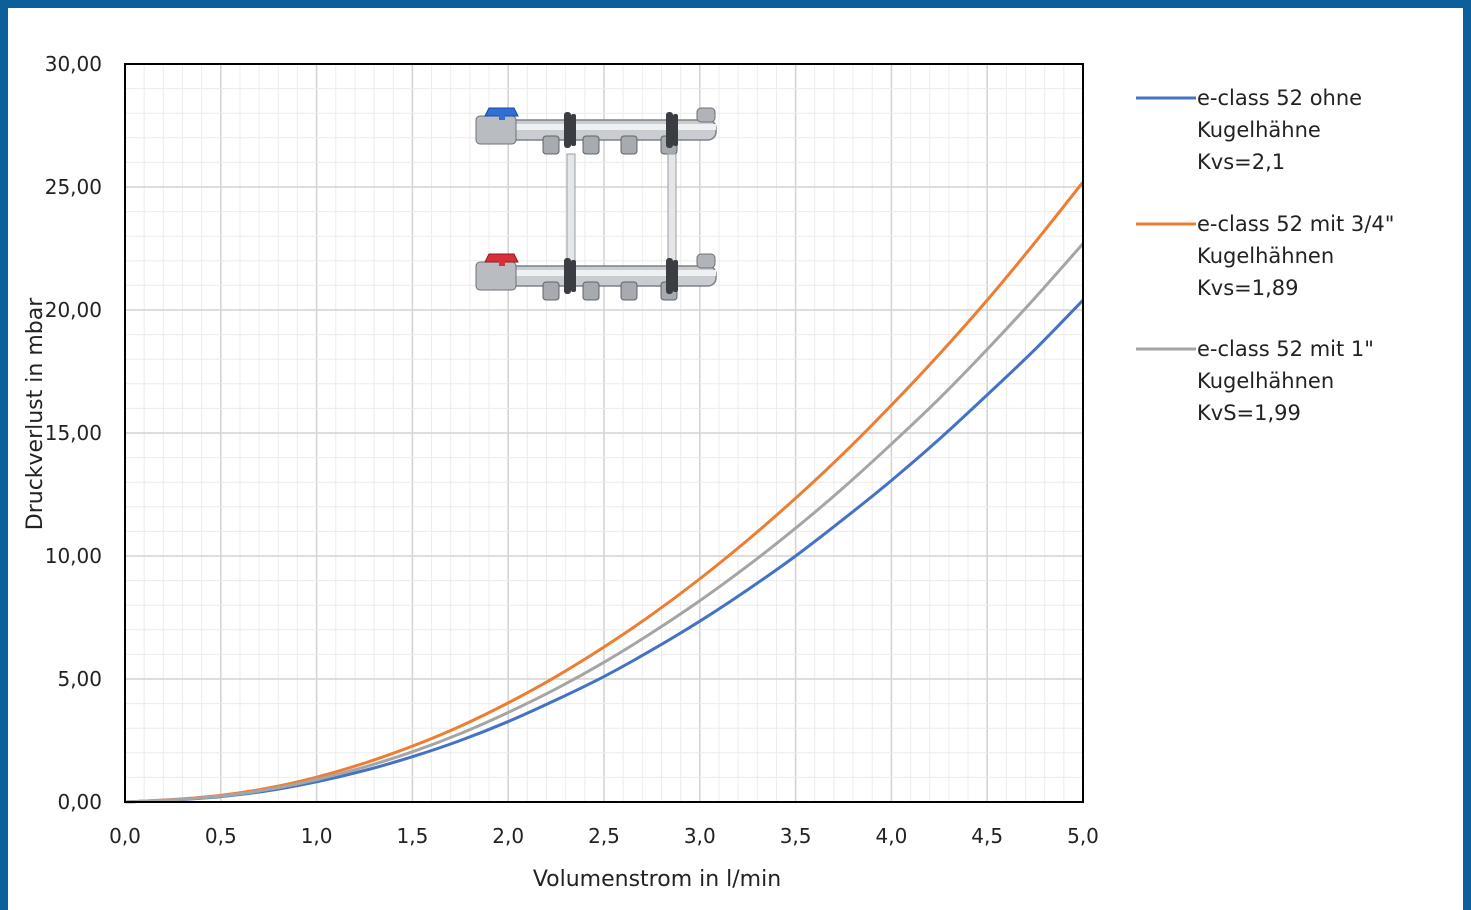 The height and width of the screenshot is (910, 1471). Describe the element at coordinates (73, 187) in the screenshot. I see `y-tick-label: 25,00` at that location.